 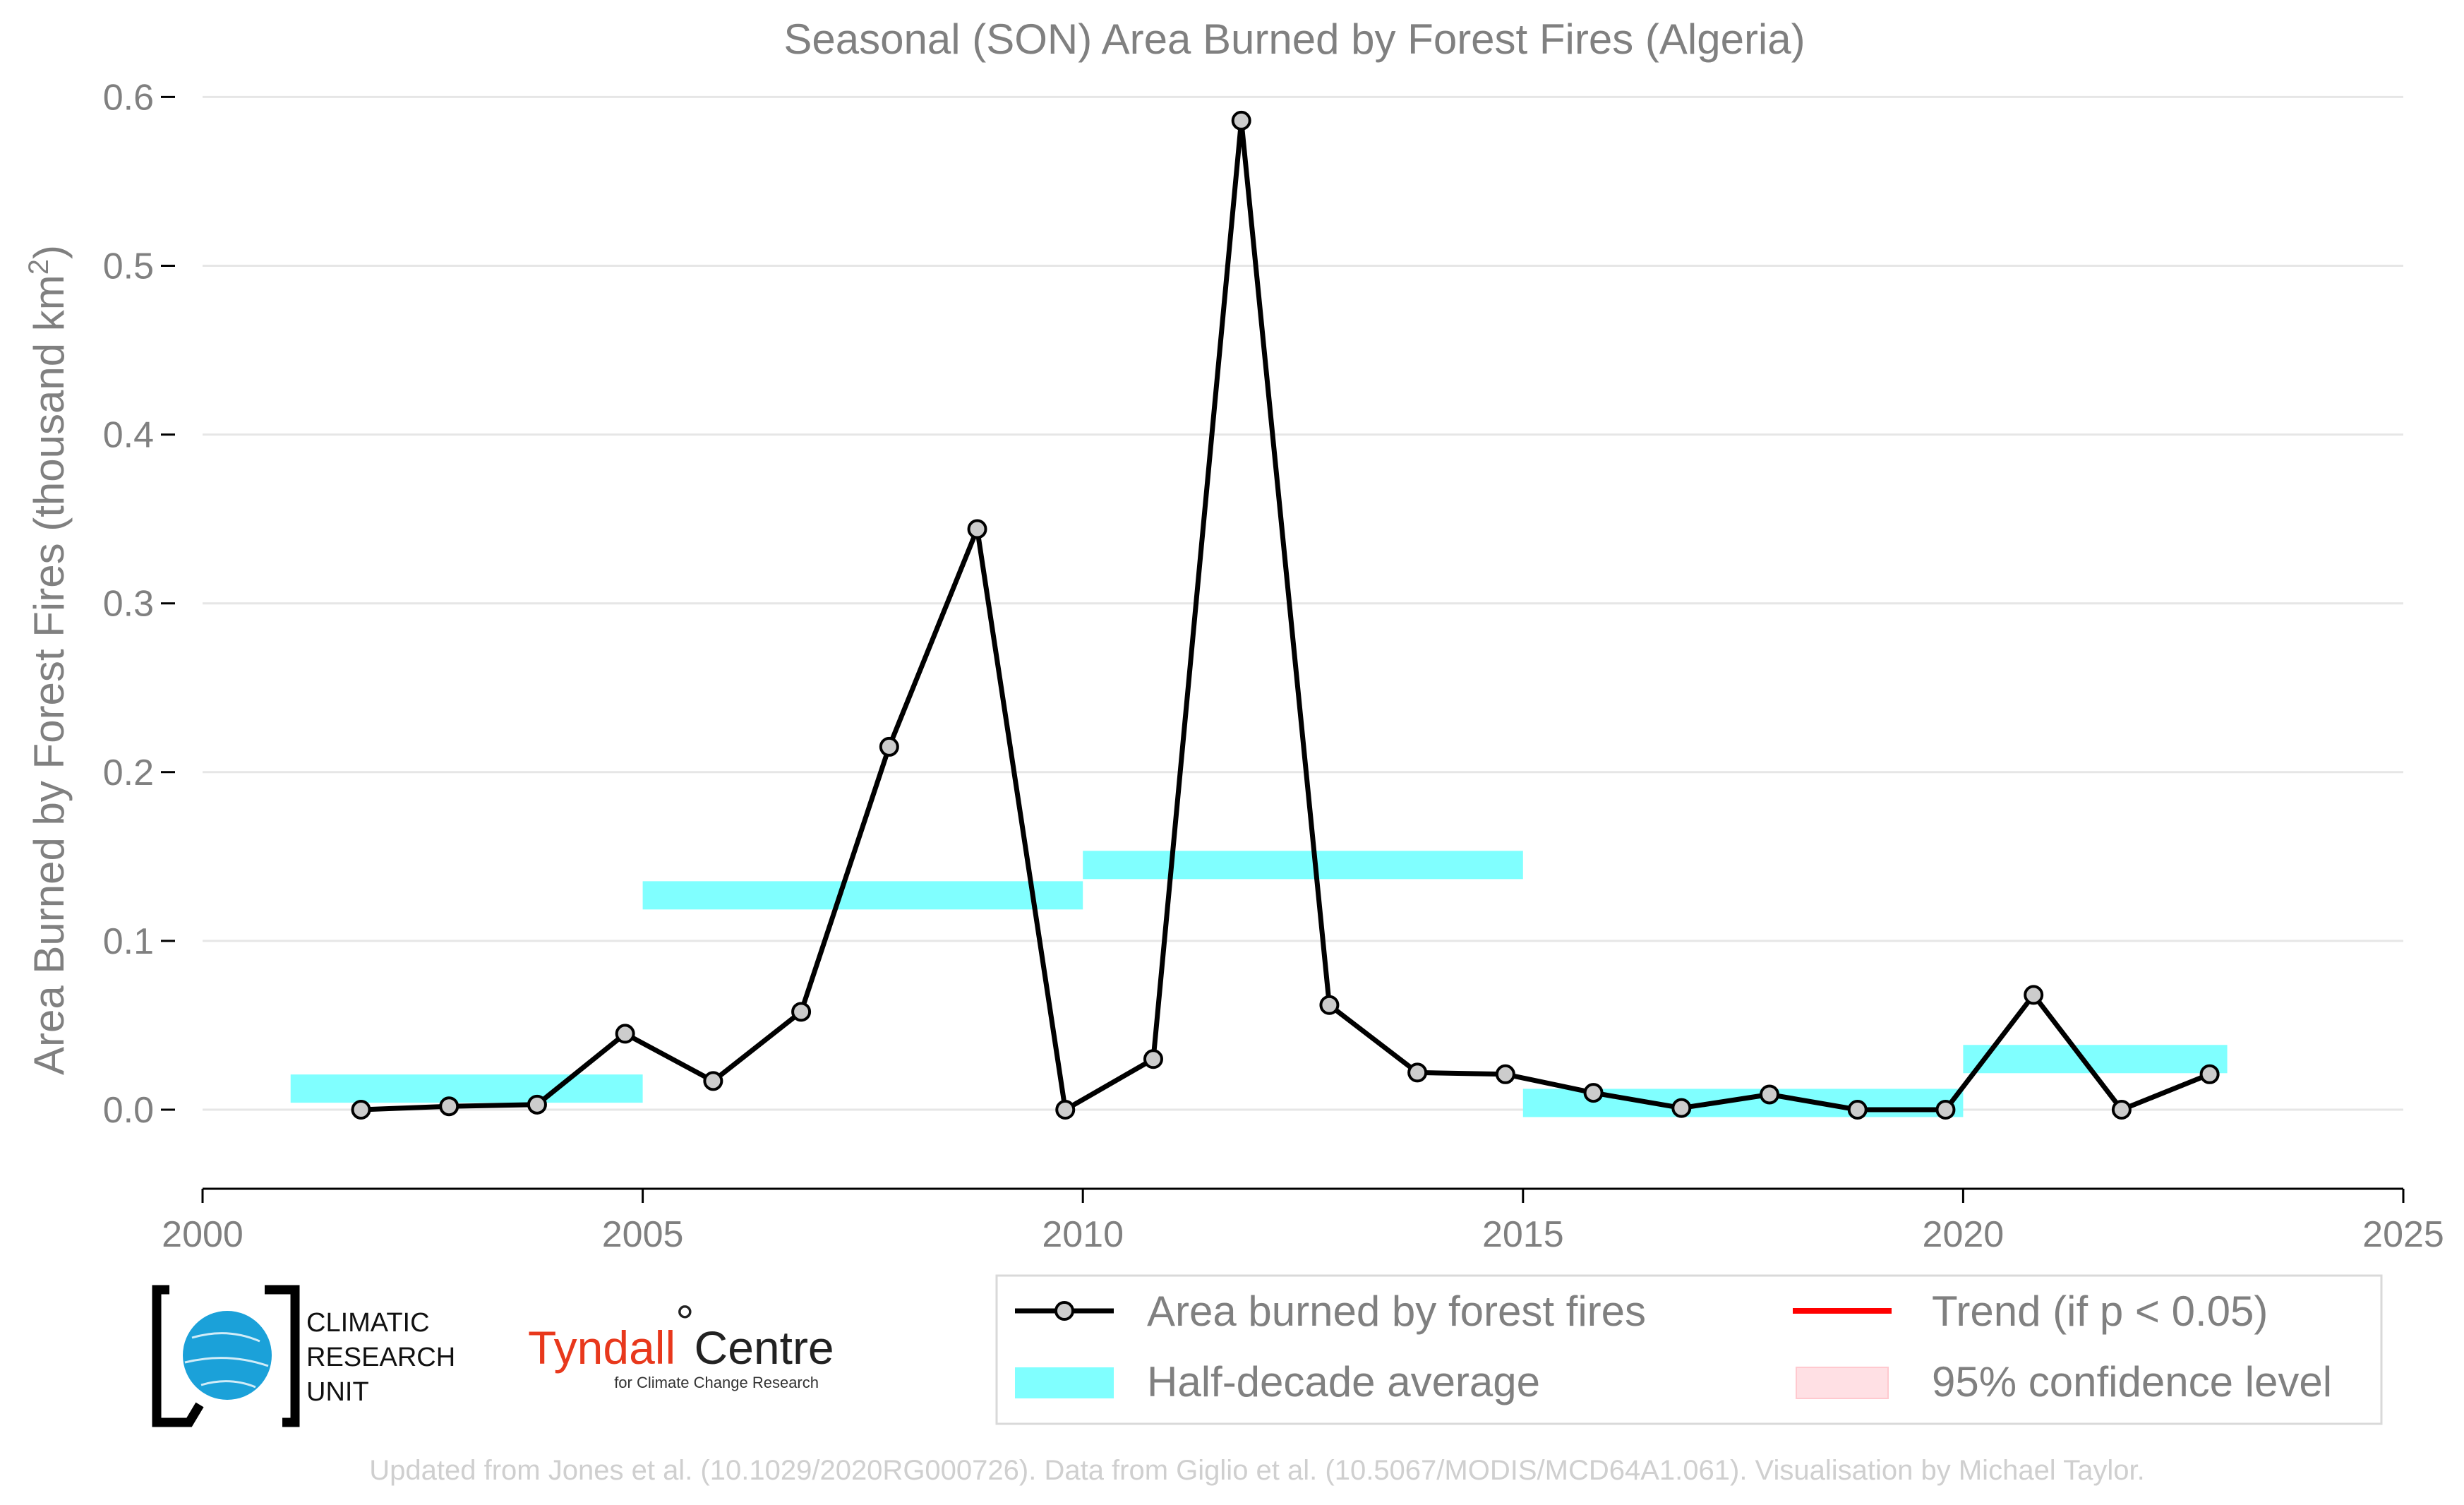 What do you see at coordinates (337, 1392) in the screenshot?
I see `cru-logo-line-3: UNIT` at bounding box center [337, 1392].